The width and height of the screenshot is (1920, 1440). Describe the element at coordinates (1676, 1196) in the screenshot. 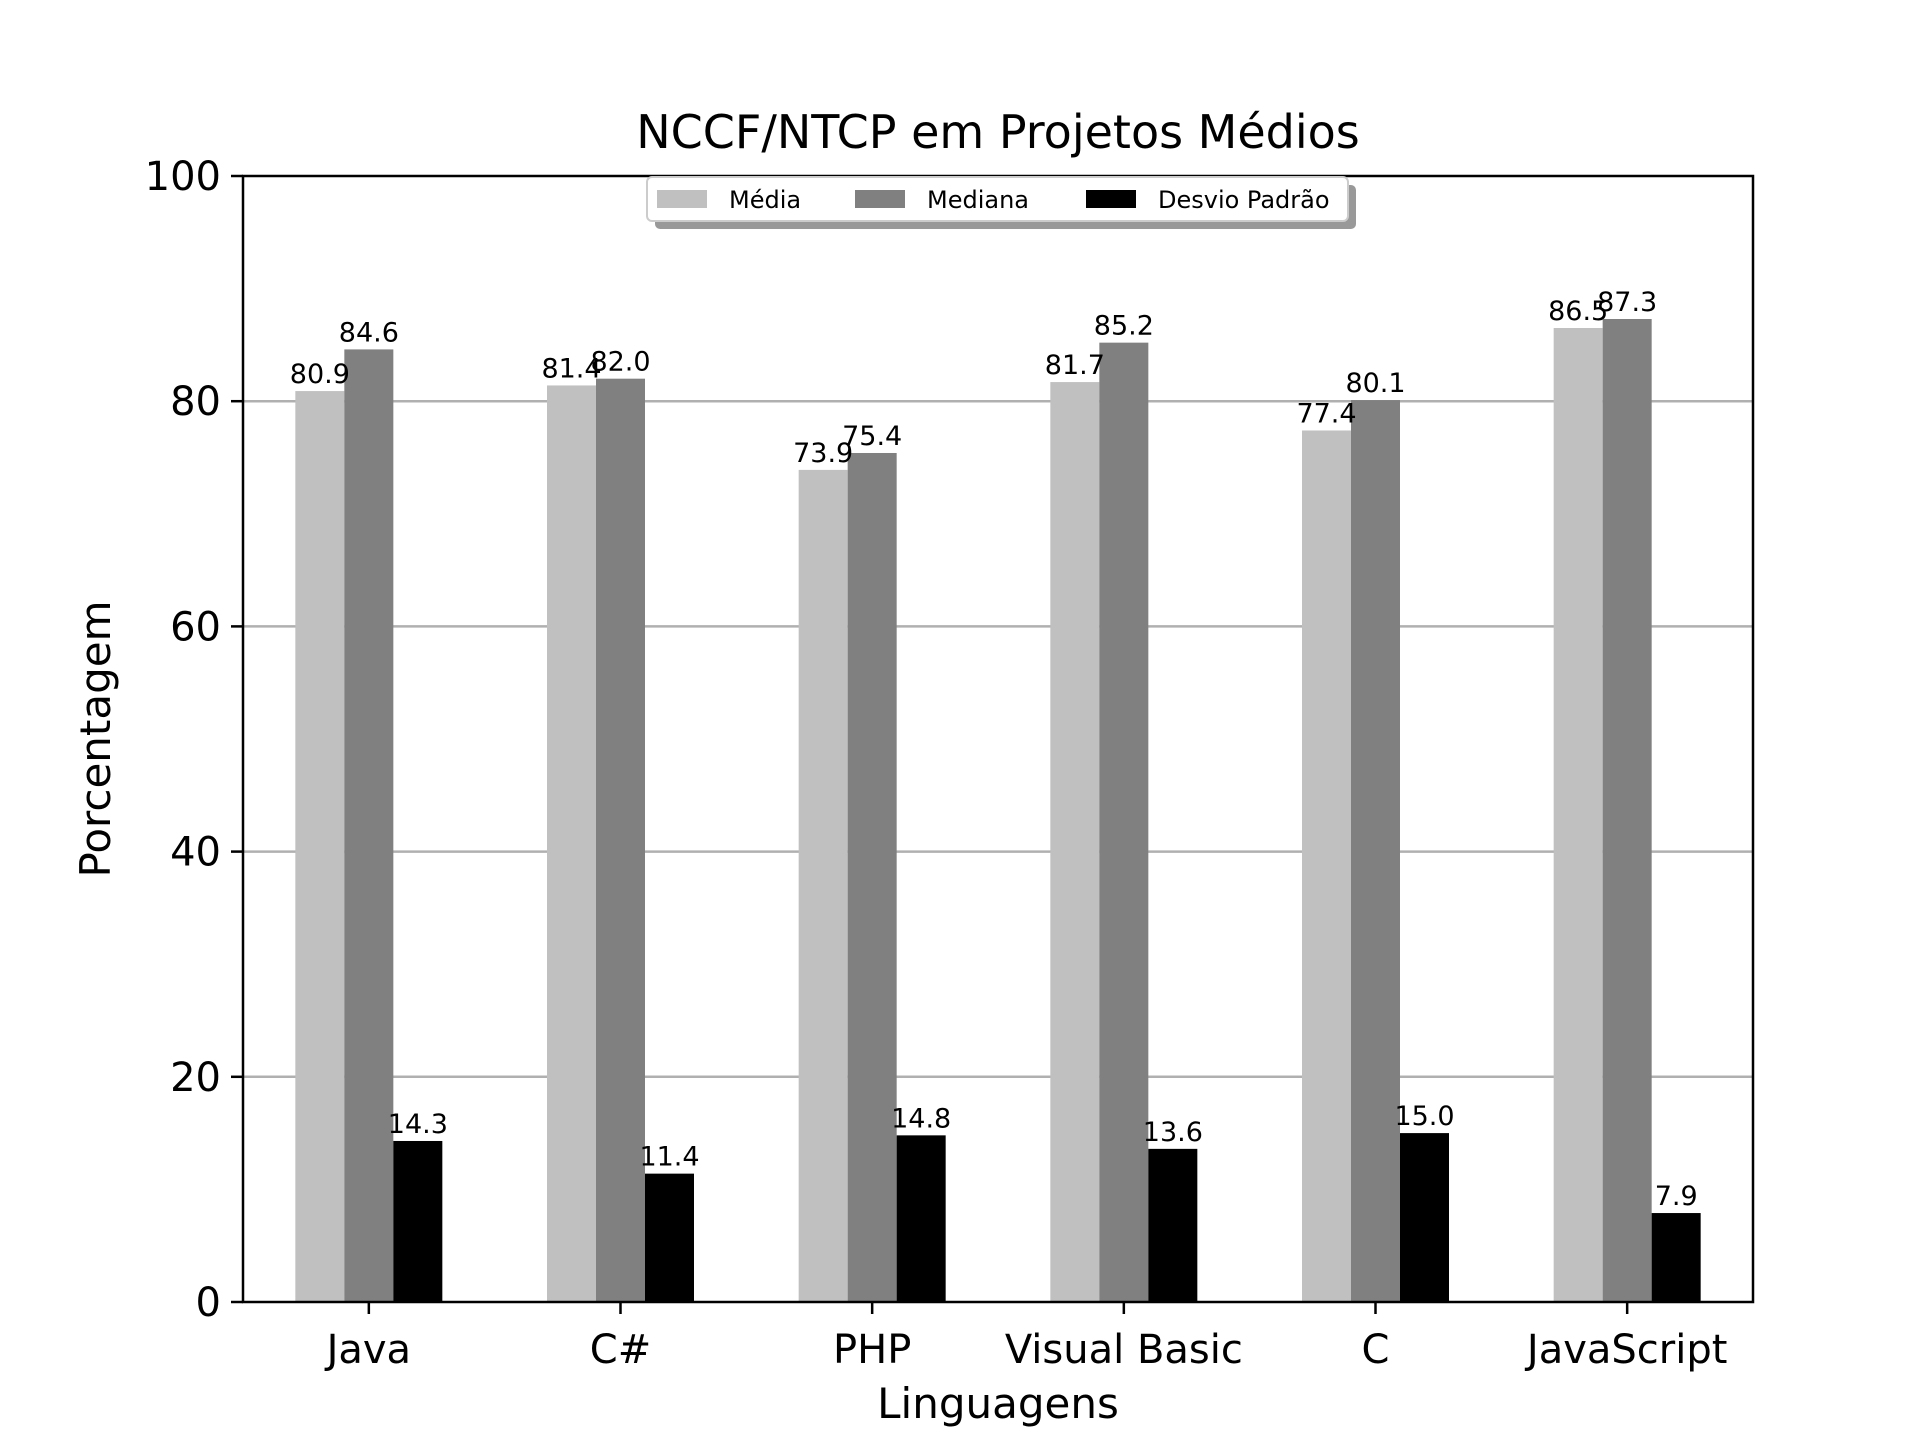

I see `value-label-3-5: 7.9` at that location.